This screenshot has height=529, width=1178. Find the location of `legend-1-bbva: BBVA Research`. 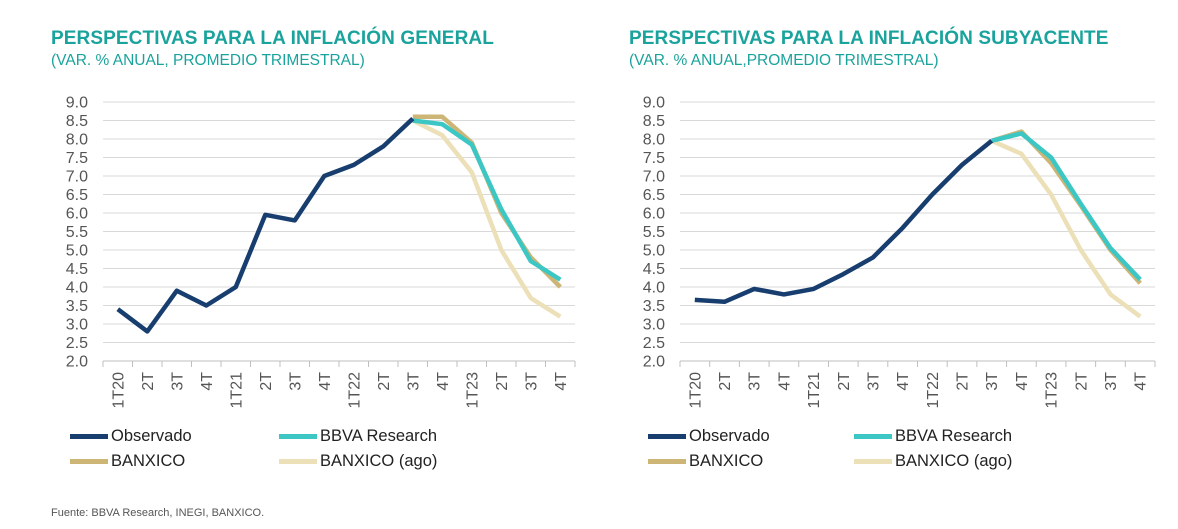

legend-1-bbva: BBVA Research is located at coordinates (358, 436).